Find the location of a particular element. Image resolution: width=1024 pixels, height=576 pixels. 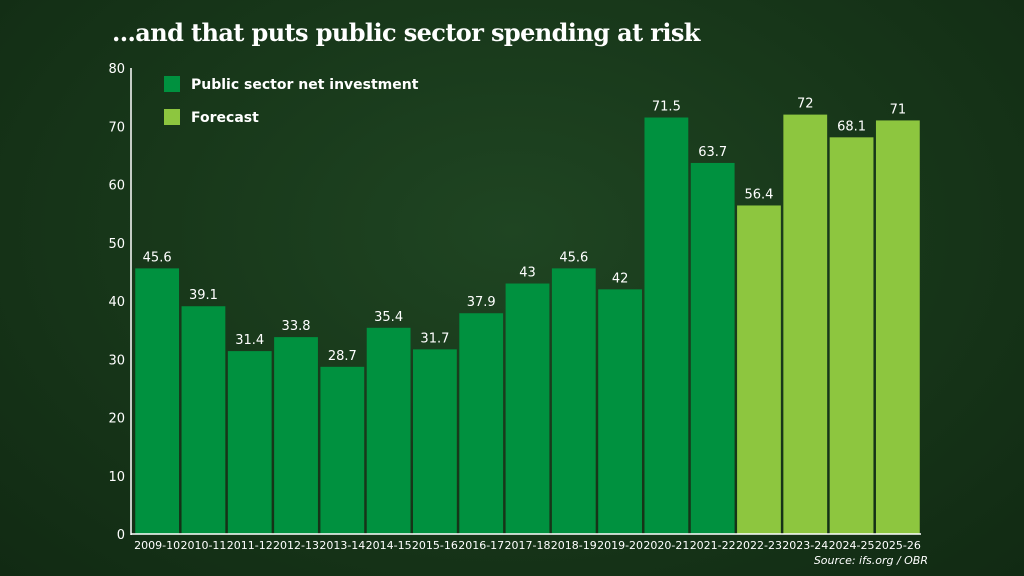

legend-label-investment: Public sector net investment is located at coordinates (305, 85).